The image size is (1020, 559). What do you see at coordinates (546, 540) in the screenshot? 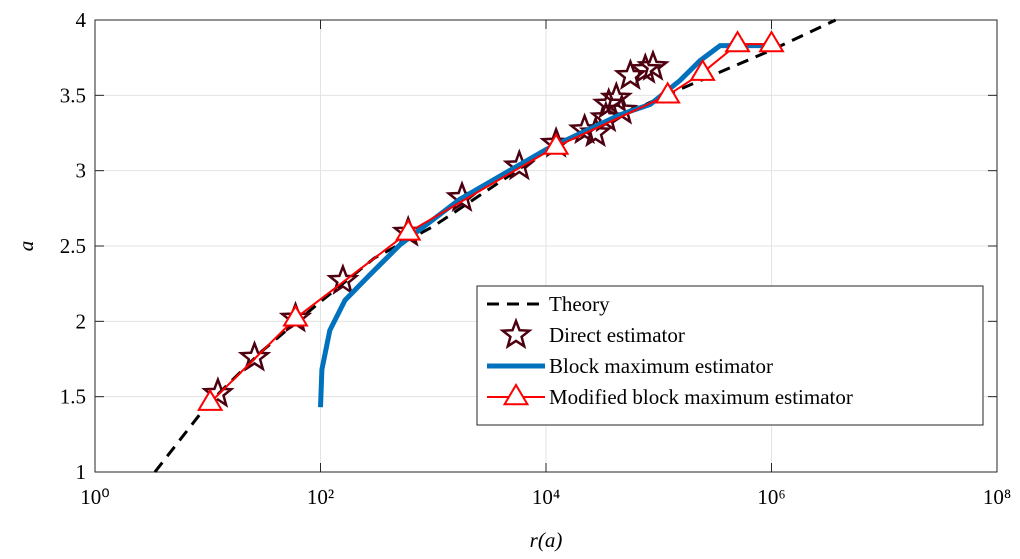
I see `x-axis-label: r(a)` at bounding box center [546, 540].